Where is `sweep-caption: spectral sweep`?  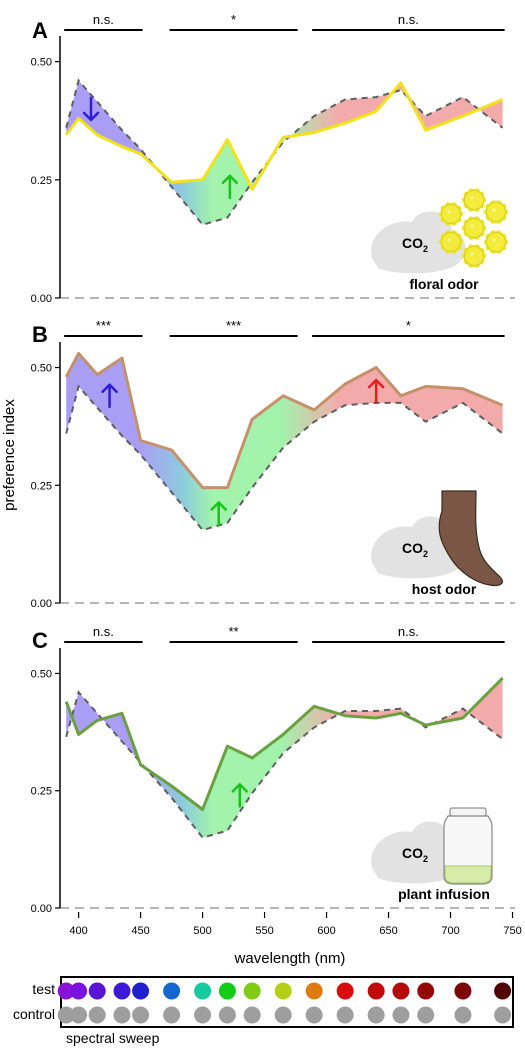
sweep-caption: spectral sweep is located at coordinates (113, 1038).